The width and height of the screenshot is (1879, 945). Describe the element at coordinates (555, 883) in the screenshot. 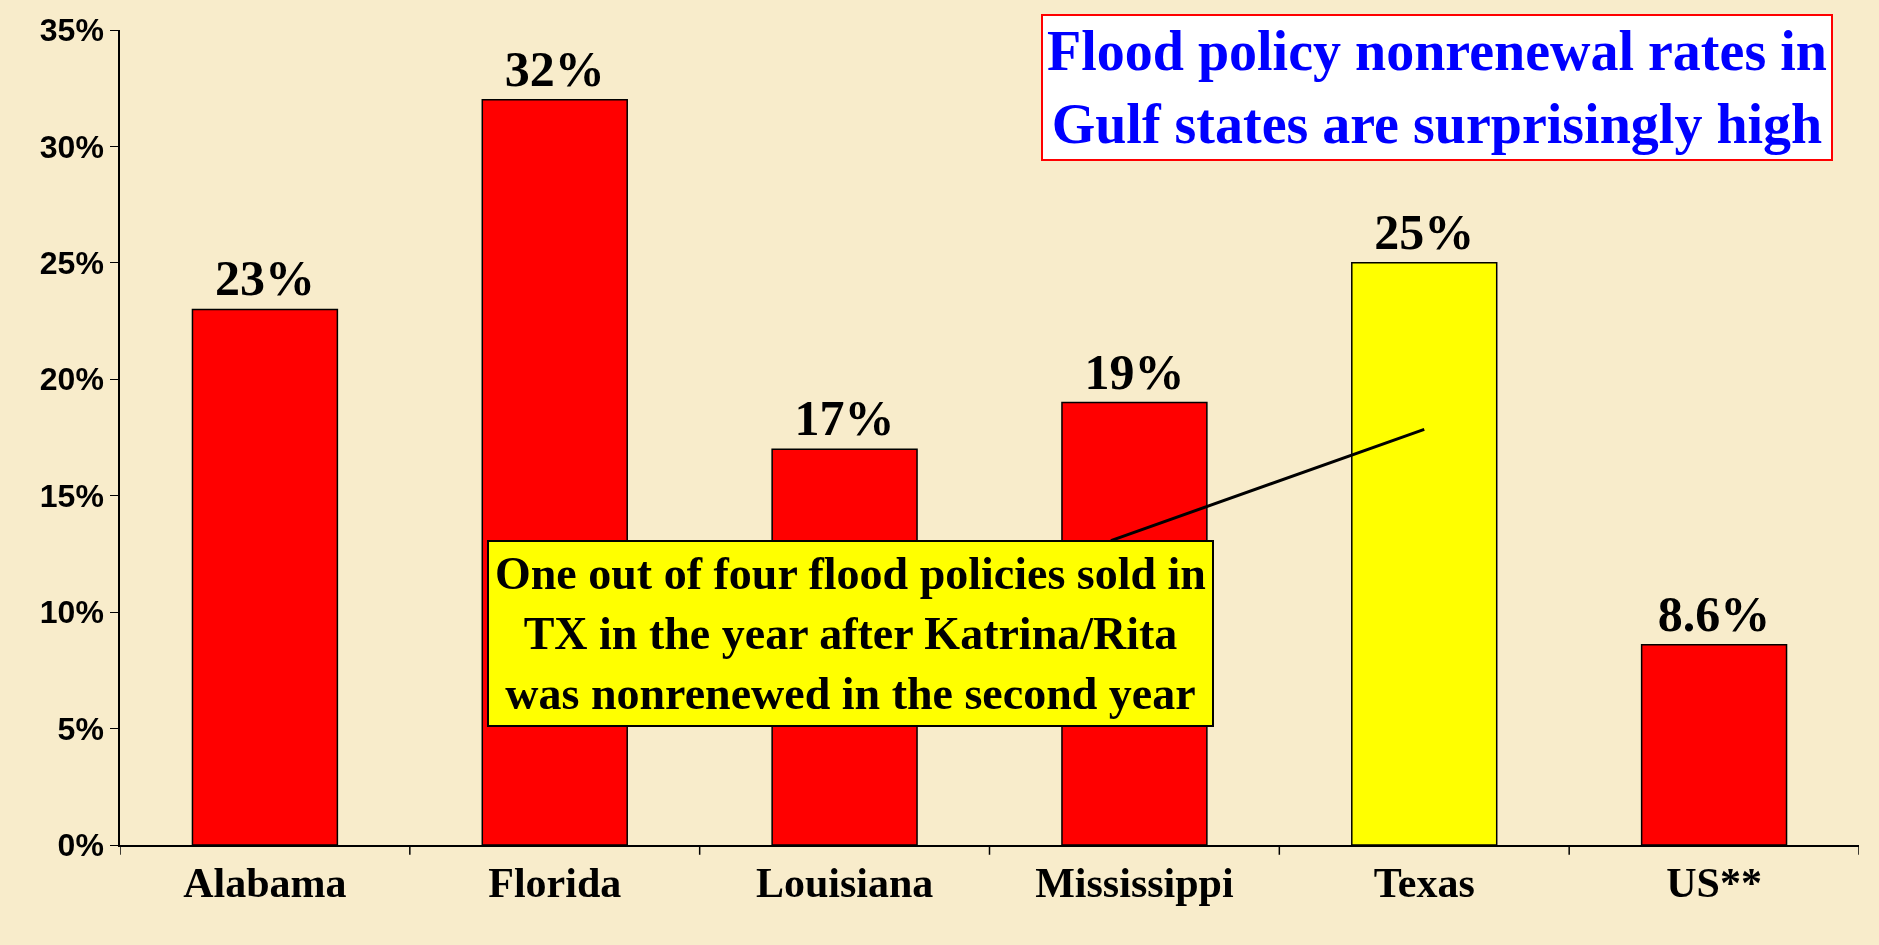

I see `x-tick-label: Florida` at that location.